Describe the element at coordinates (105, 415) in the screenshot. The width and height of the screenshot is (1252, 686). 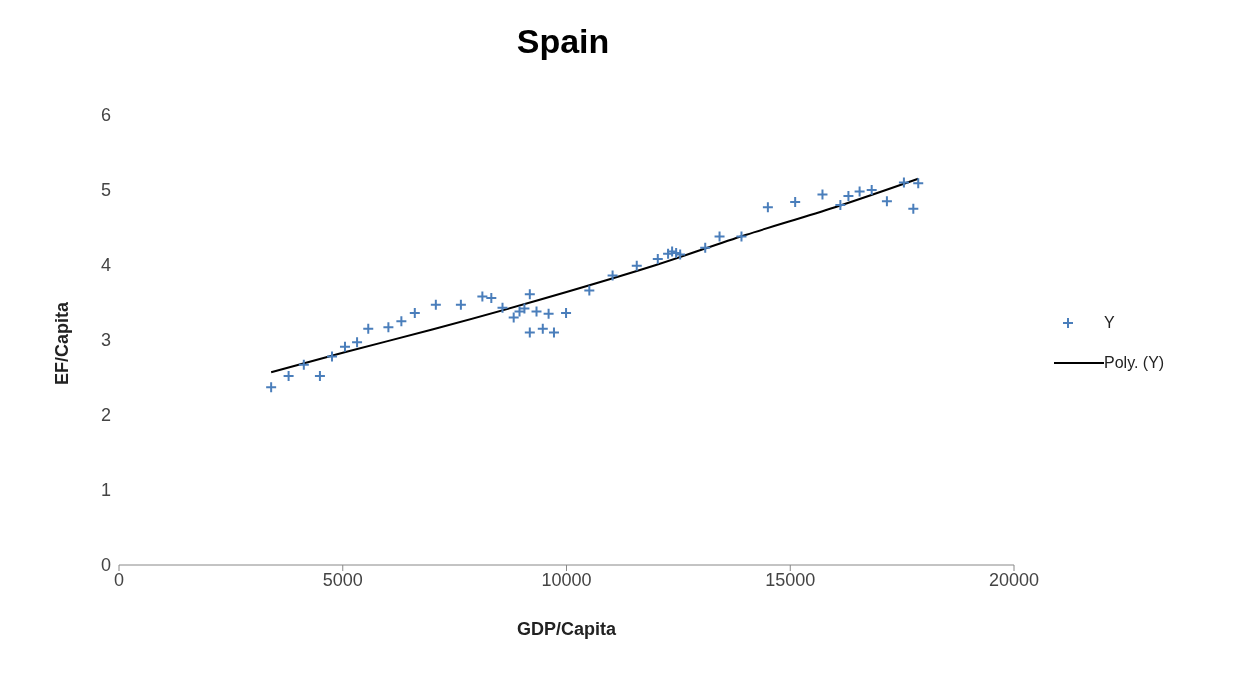
I see `y-tick-label: 2` at that location.